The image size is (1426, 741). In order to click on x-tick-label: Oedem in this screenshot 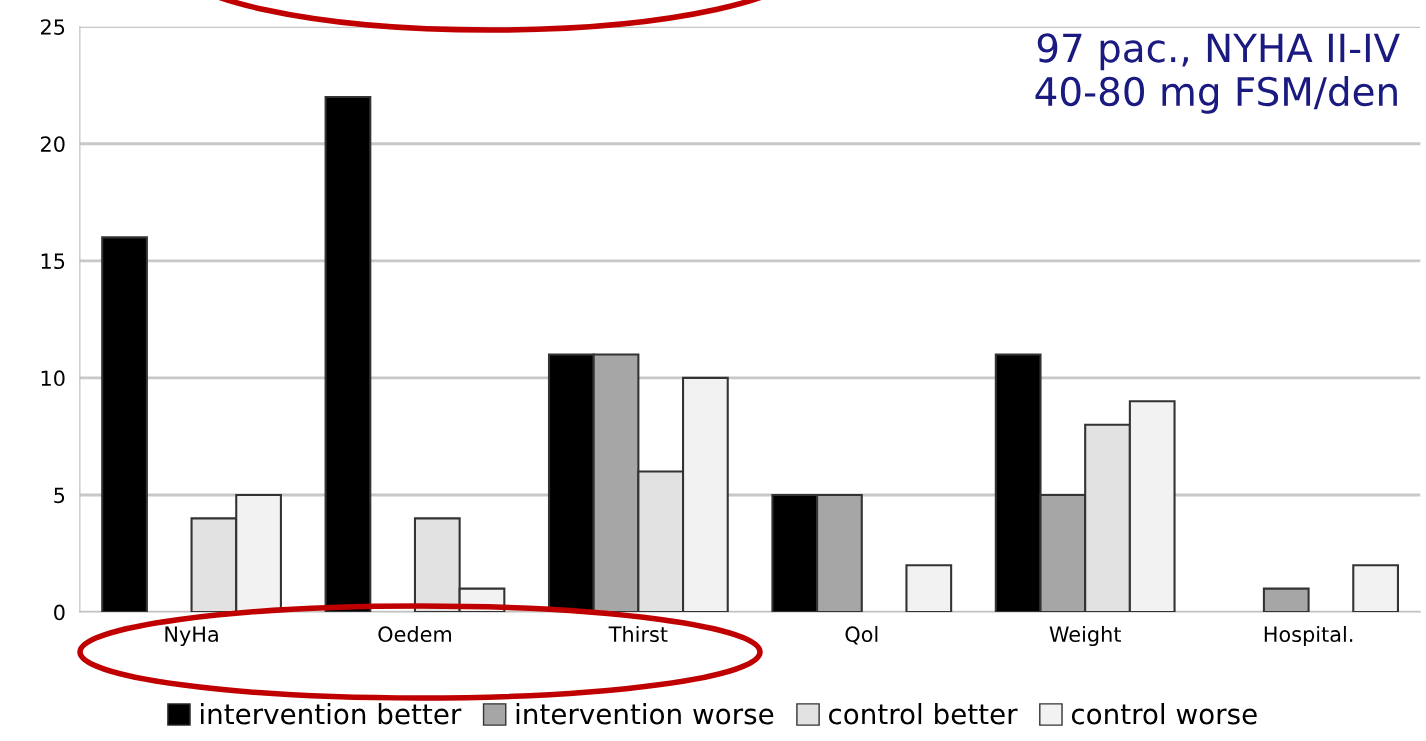, I will do `click(414, 634)`.